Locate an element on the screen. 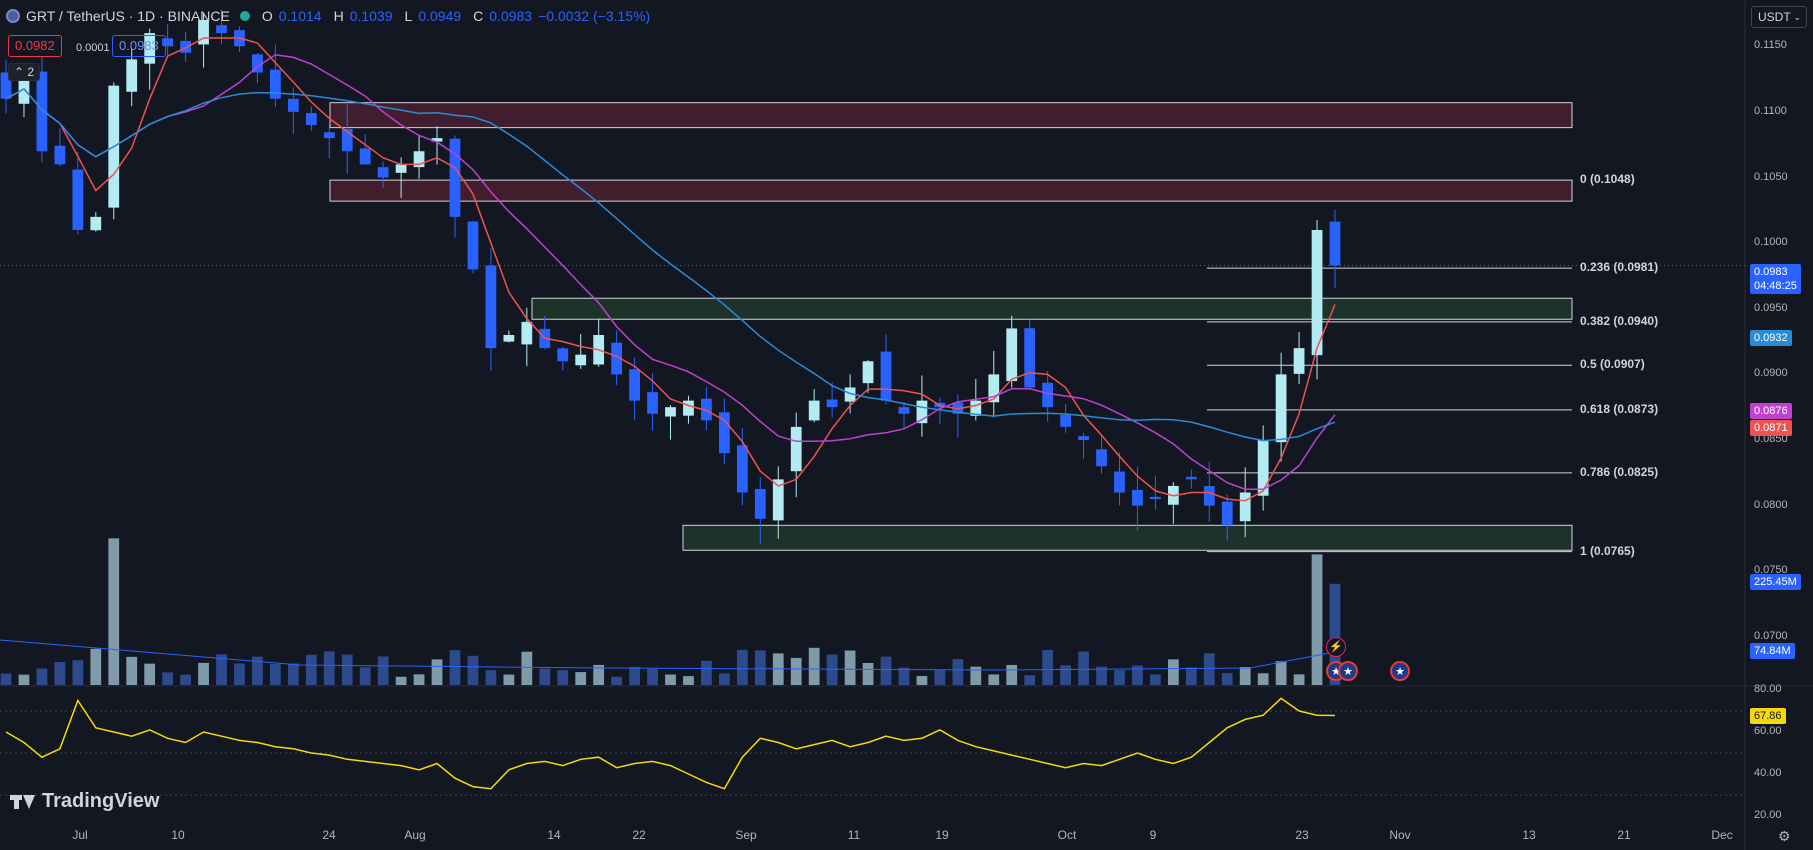  fib-level-label: 0.5 (0.0907) is located at coordinates (1612, 364).